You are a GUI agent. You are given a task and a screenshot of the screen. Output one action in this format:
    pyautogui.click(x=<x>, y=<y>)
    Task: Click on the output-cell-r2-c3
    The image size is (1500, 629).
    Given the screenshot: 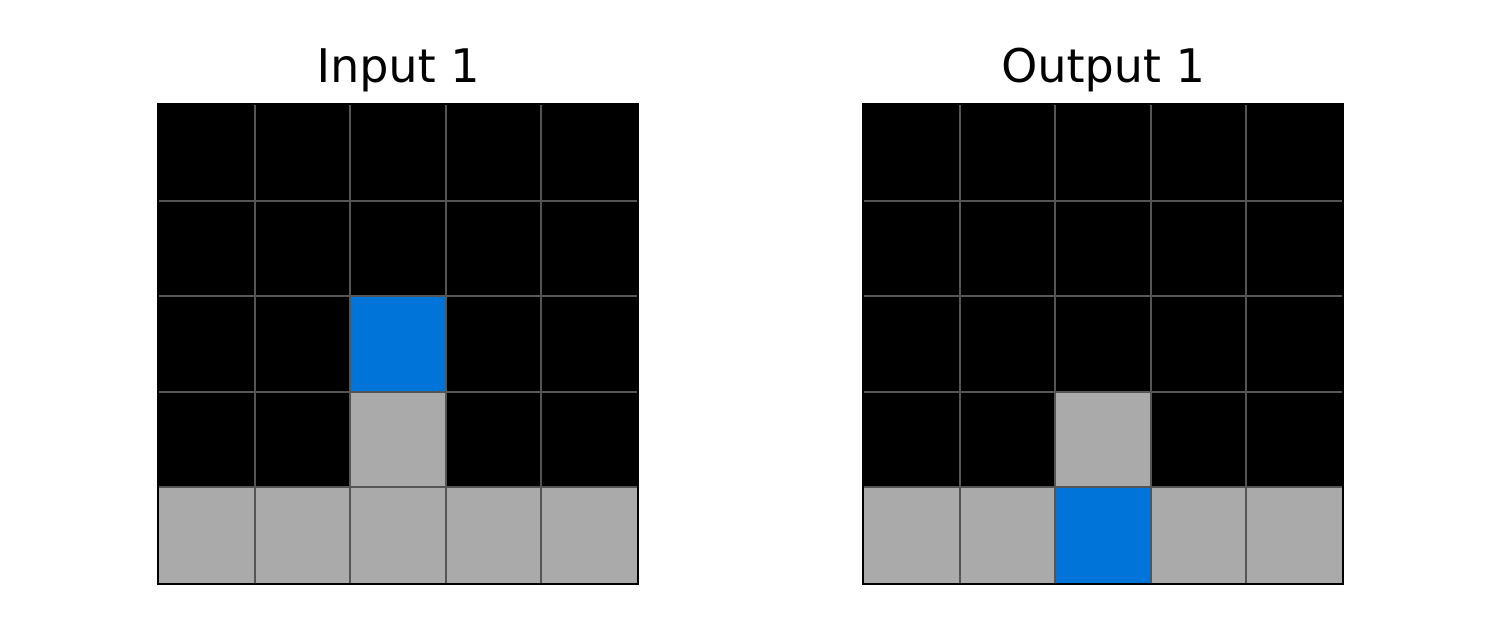 What is the action you would take?
    pyautogui.click(x=1198, y=344)
    